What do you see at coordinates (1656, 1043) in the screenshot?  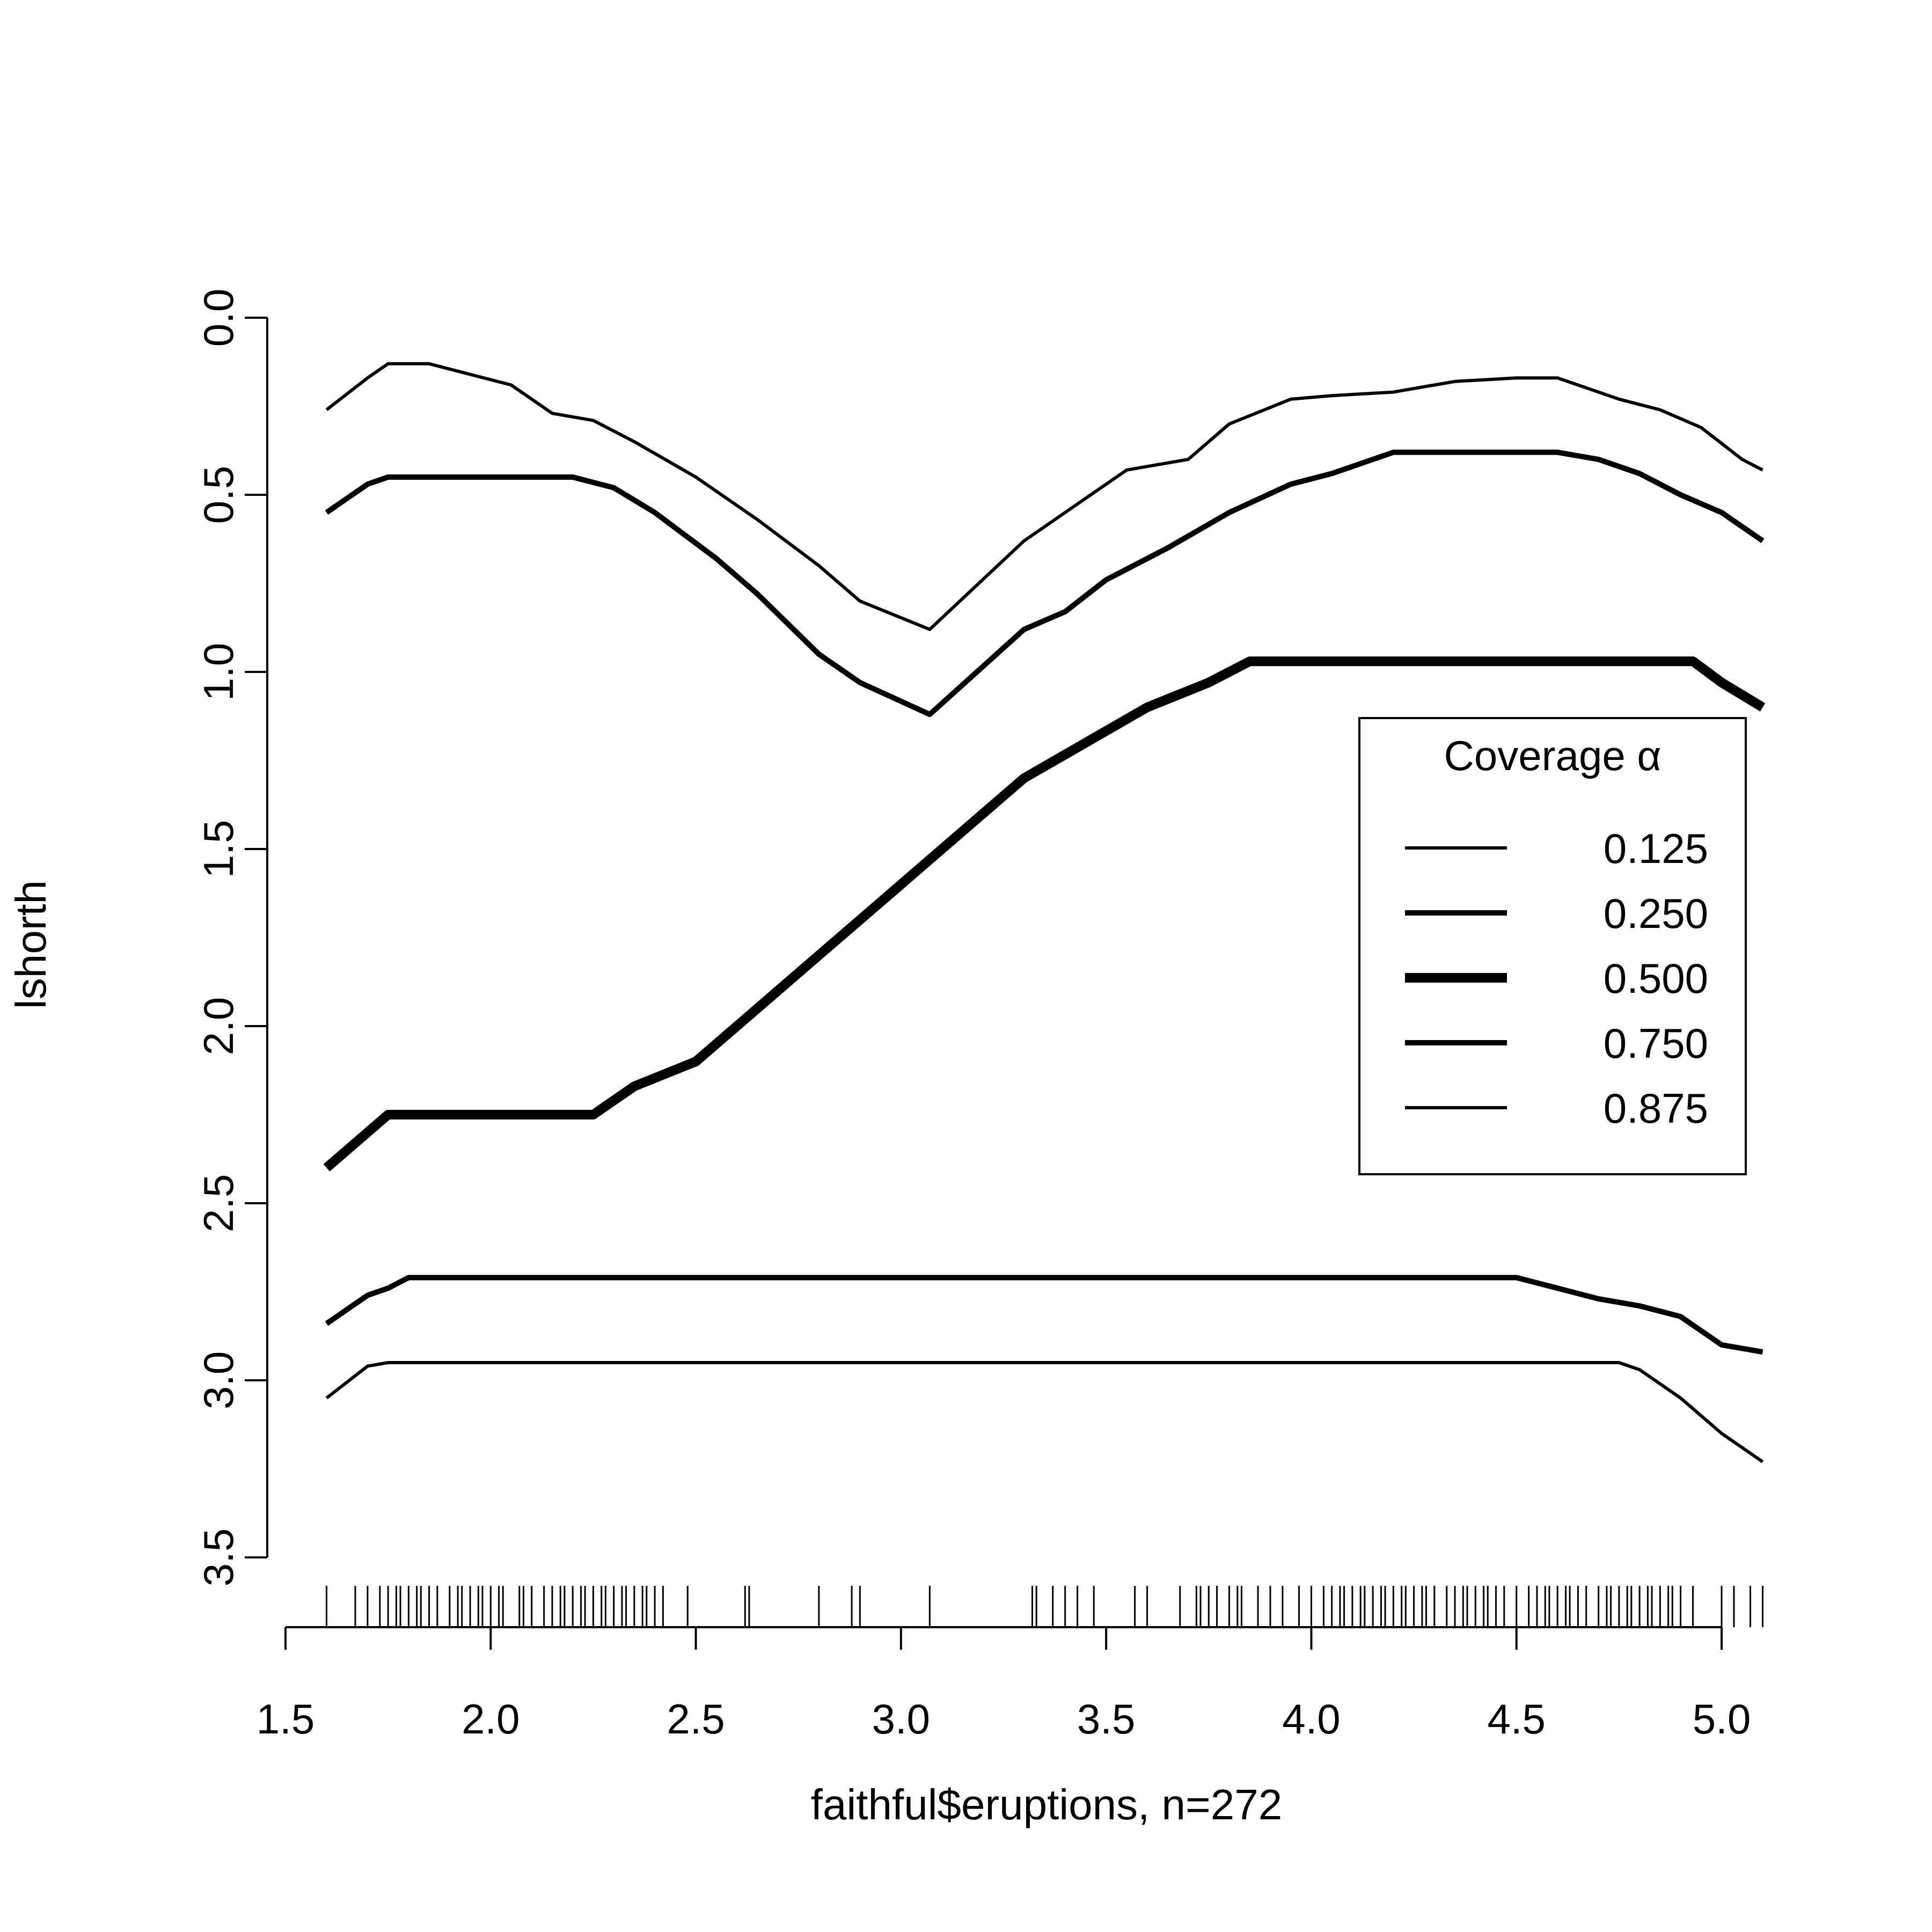 I see `legend-label-0.750: 0.750` at bounding box center [1656, 1043].